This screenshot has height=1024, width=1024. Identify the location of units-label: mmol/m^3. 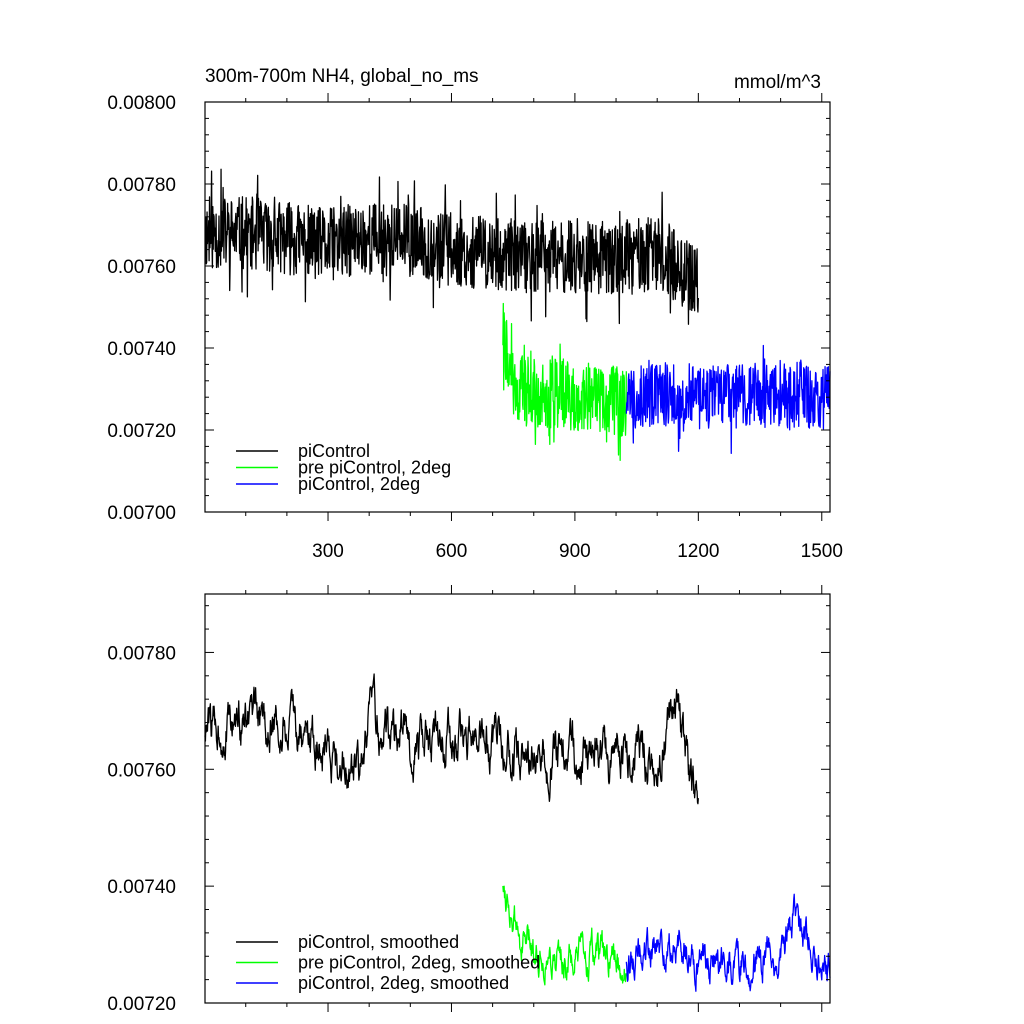
(777, 82).